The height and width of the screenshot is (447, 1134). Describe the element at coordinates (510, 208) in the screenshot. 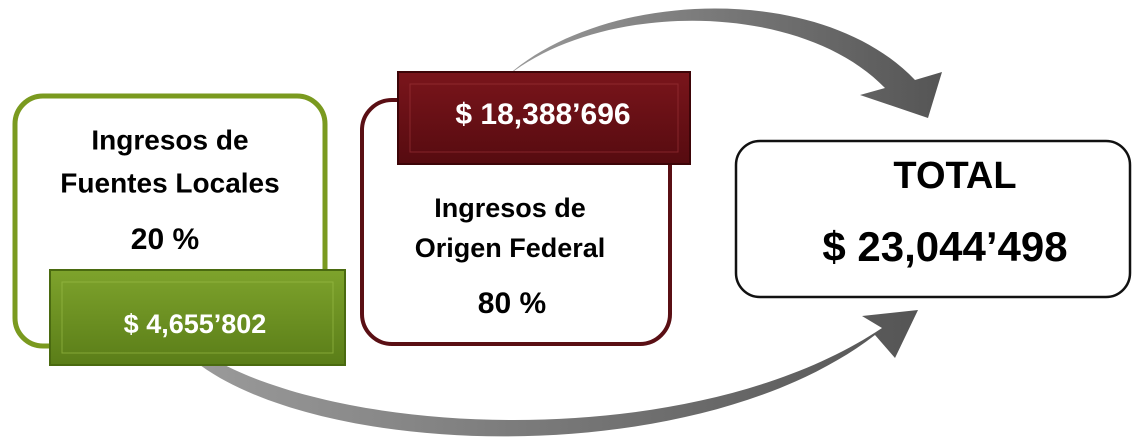

I see `federal-title: Ingresos de` at that location.